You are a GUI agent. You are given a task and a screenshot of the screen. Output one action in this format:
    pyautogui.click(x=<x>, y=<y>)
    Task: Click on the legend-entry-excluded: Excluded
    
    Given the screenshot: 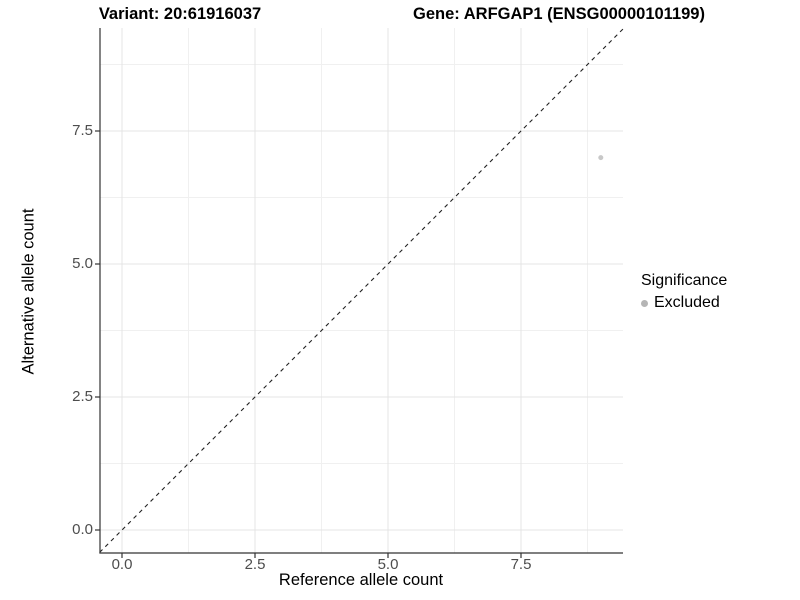 What is the action you would take?
    pyautogui.click(x=684, y=303)
    